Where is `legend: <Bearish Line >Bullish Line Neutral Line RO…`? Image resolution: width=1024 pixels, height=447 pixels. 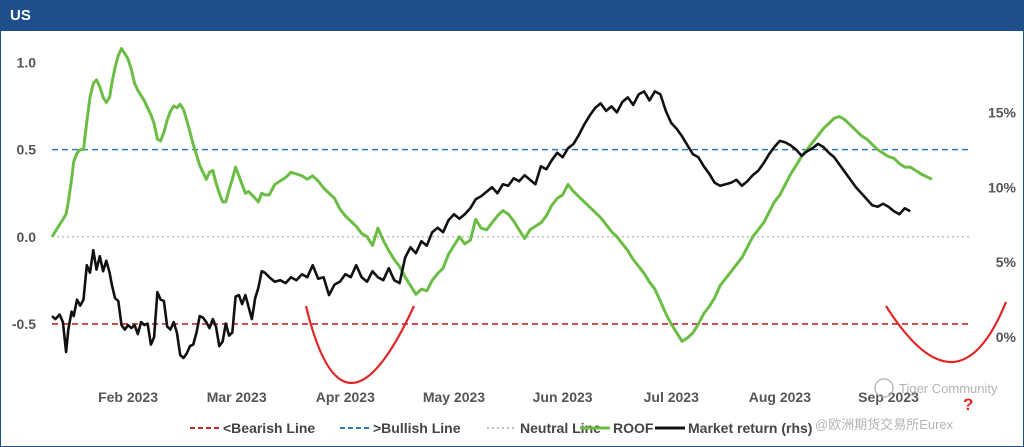 legend: <Bearish Line >Bullish Line Neutral Line RO… is located at coordinates (501, 428).